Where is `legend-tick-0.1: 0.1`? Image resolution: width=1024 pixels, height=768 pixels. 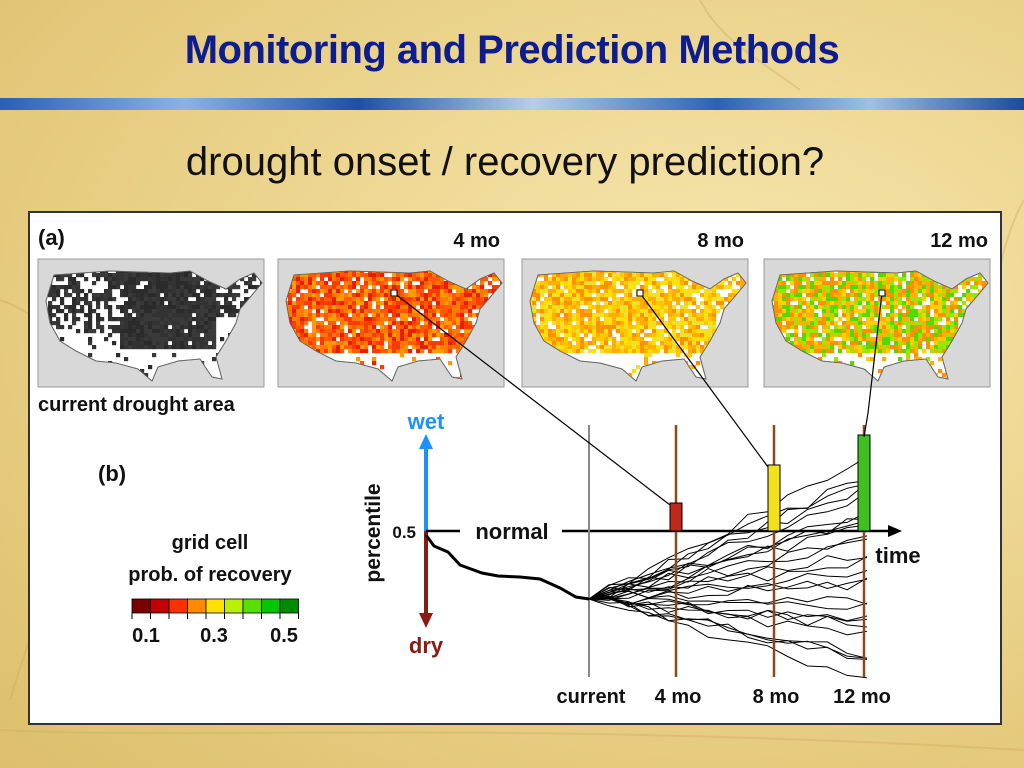 legend-tick-0.1: 0.1 is located at coordinates (146, 636).